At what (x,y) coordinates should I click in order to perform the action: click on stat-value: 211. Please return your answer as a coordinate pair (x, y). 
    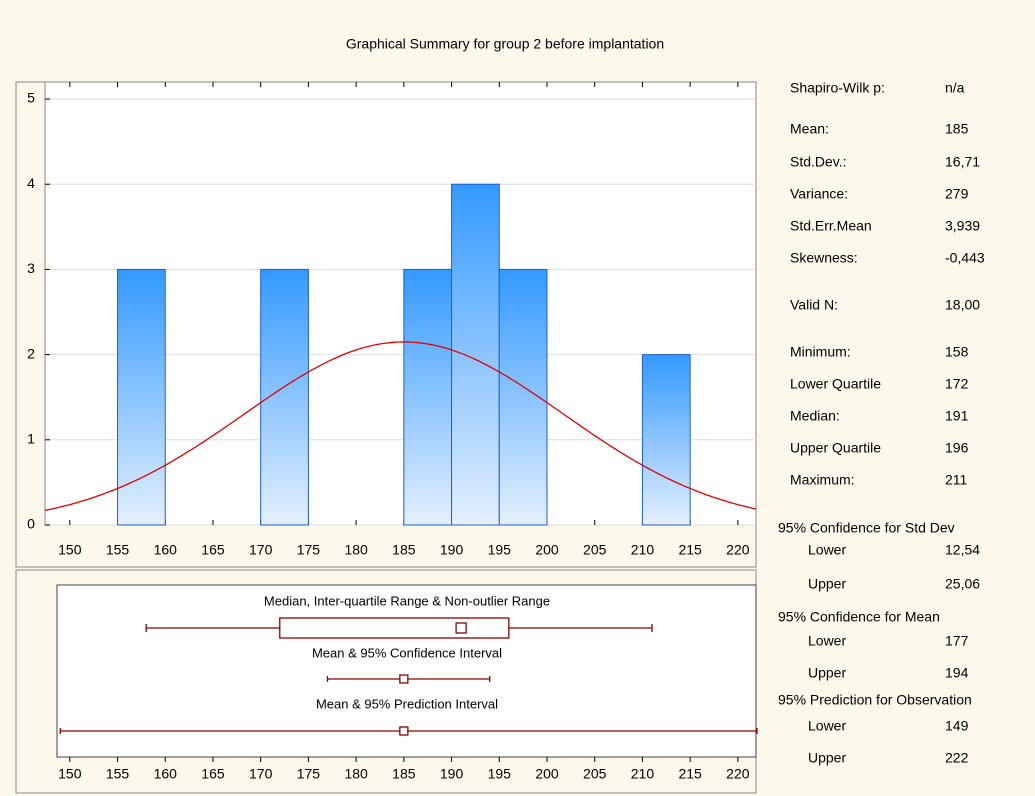
    Looking at the image, I should click on (956, 480).